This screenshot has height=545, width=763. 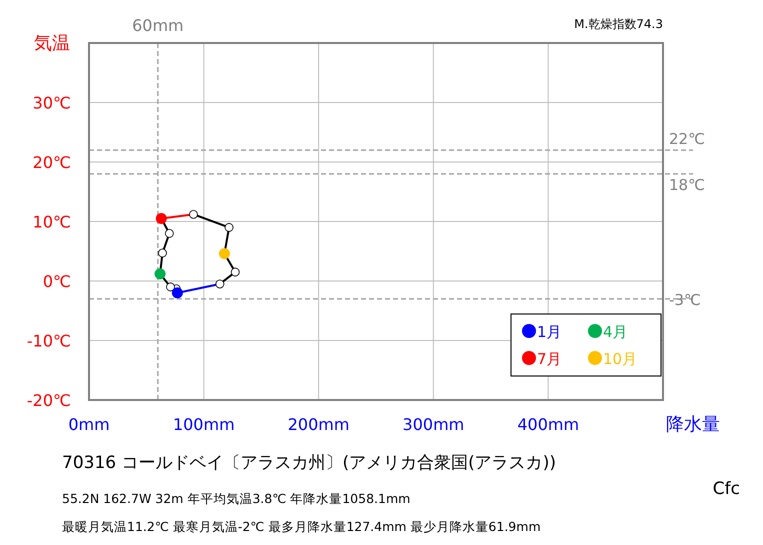 What do you see at coordinates (51, 222) in the screenshot?
I see `y-tick-label: 10℃` at bounding box center [51, 222].